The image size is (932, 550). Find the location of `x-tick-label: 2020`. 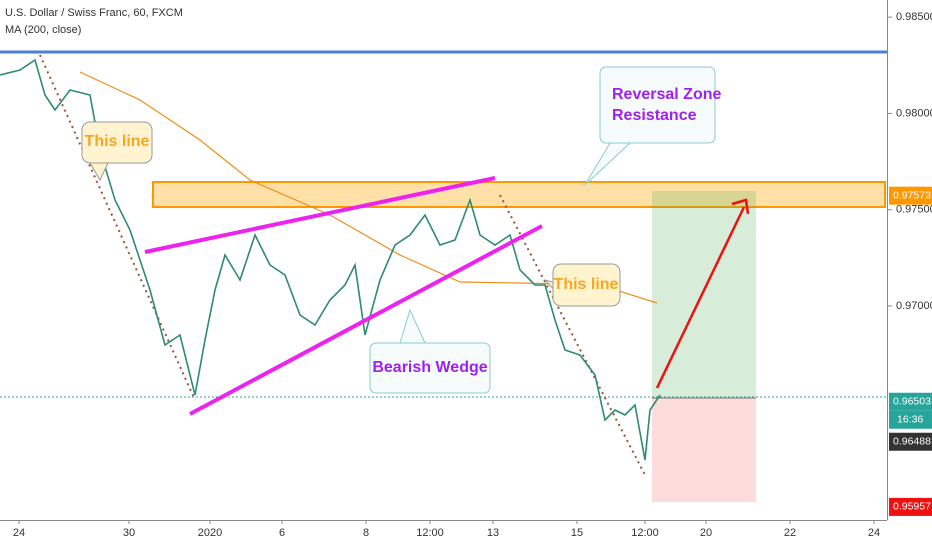

x-tick-label: 2020 is located at coordinates (210, 533).